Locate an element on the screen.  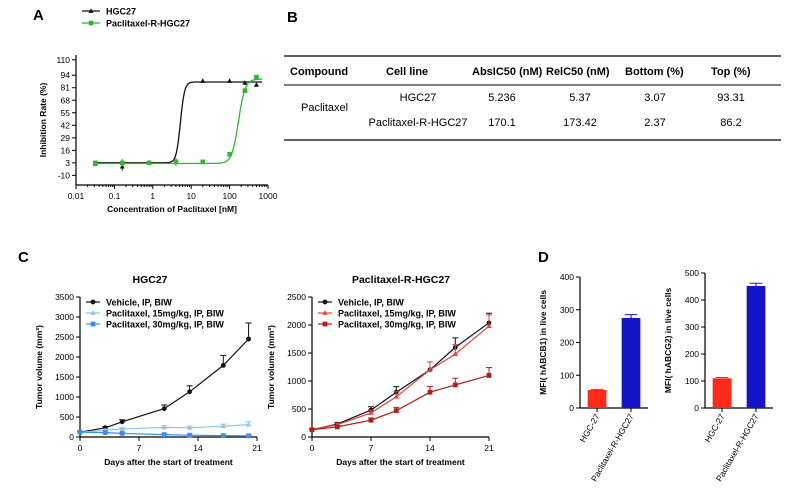
y-tick-label: 2500 is located at coordinates (296, 297).